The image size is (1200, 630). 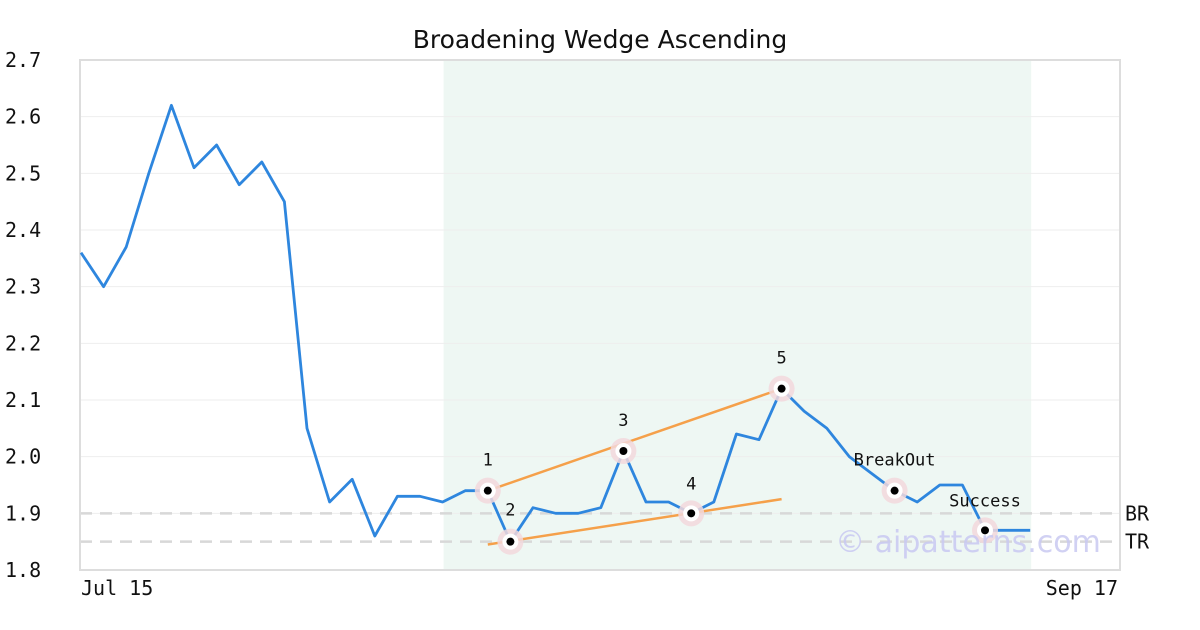 What do you see at coordinates (488, 461) in the screenshot?
I see `pattern-point-label: 1` at bounding box center [488, 461].